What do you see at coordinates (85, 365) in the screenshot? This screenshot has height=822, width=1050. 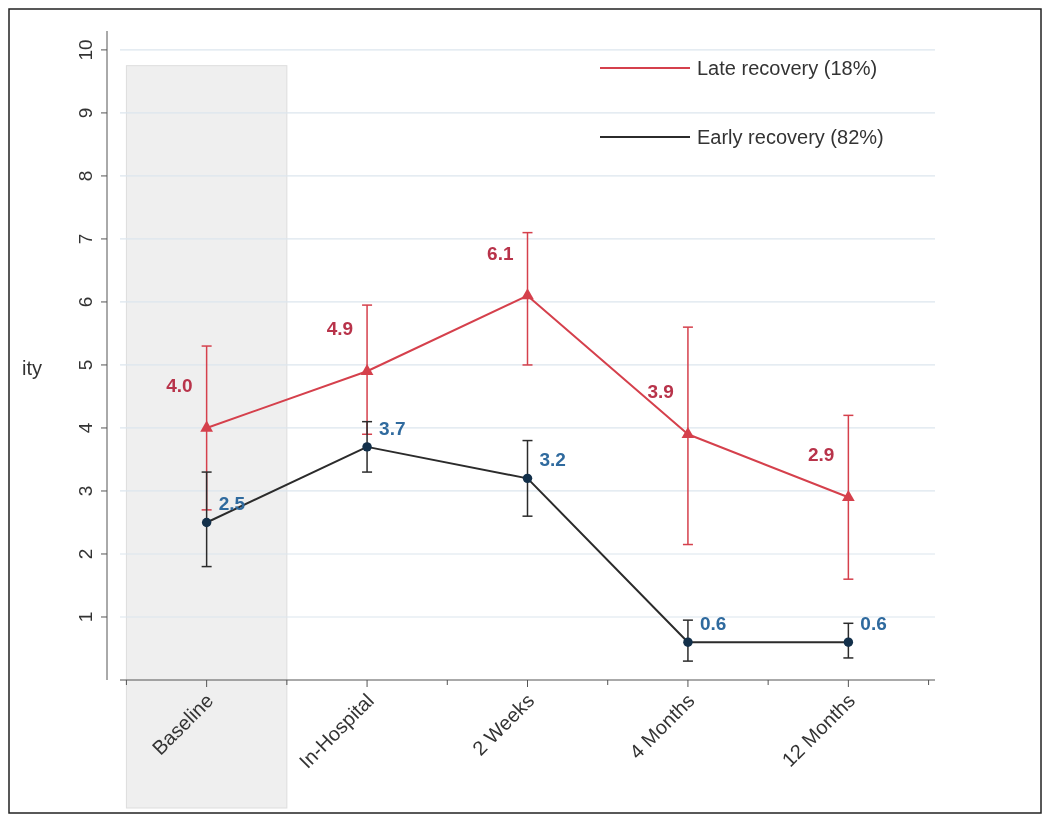 I see `y-tick-label: 5` at bounding box center [85, 365].